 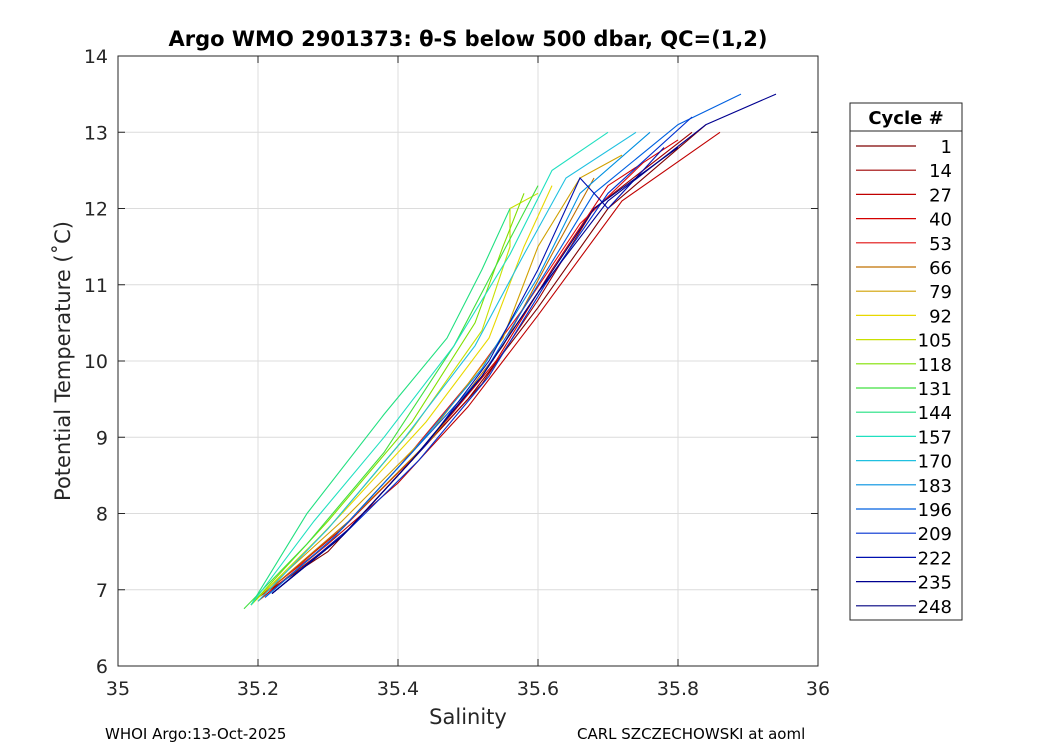 What do you see at coordinates (940, 268) in the screenshot?
I see `legend-entry-label: 66` at bounding box center [940, 268].